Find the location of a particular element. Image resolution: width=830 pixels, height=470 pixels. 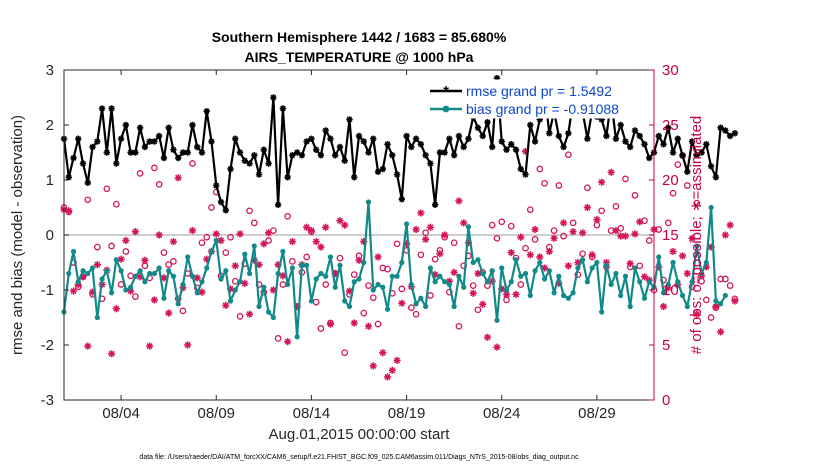

x-tick-label: 08/04 is located at coordinates (121, 413).